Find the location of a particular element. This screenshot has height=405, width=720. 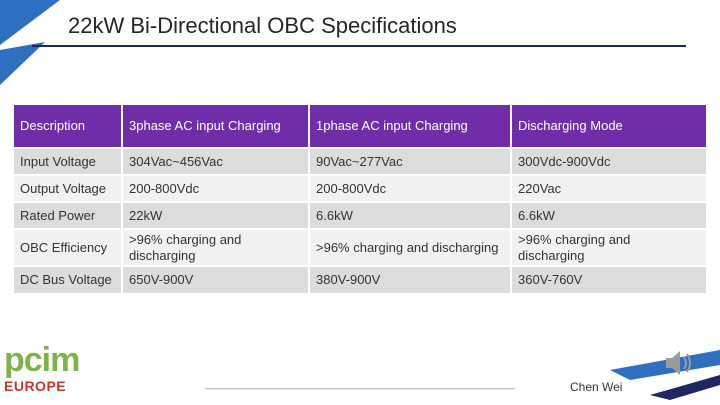

footer-copyright-fineprint is located at coordinates (360, 389).